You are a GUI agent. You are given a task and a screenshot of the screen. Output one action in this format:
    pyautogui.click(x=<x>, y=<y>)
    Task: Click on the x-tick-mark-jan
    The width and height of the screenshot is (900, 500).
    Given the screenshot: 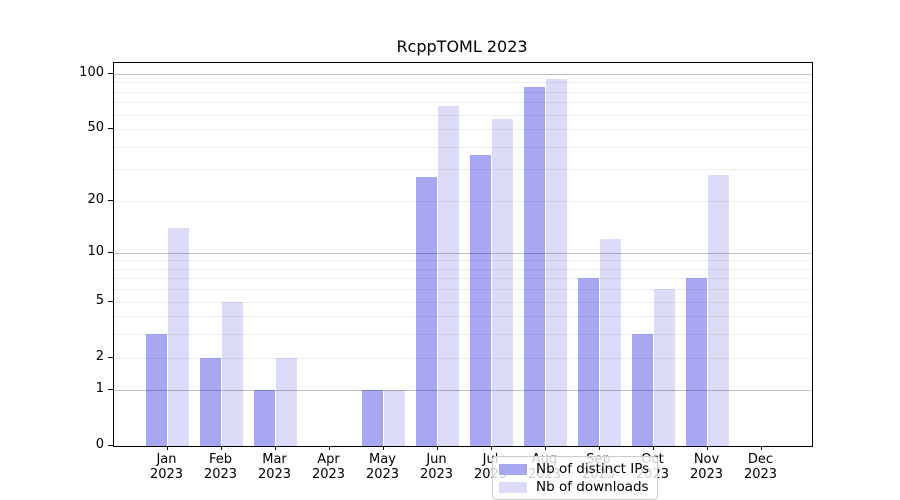 What is the action you would take?
    pyautogui.click(x=167, y=448)
    